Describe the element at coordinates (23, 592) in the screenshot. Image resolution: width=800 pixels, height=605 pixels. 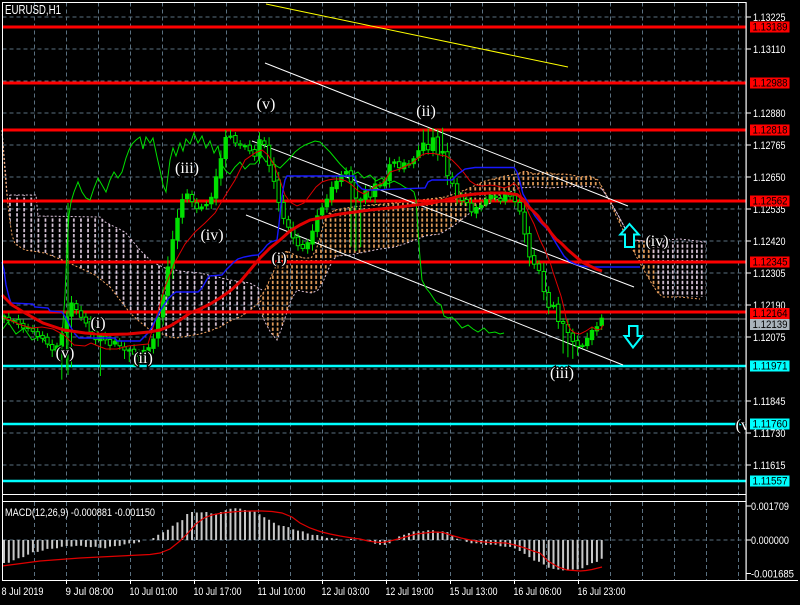
I see `svg-text: 8 Jul 2019` at that location.